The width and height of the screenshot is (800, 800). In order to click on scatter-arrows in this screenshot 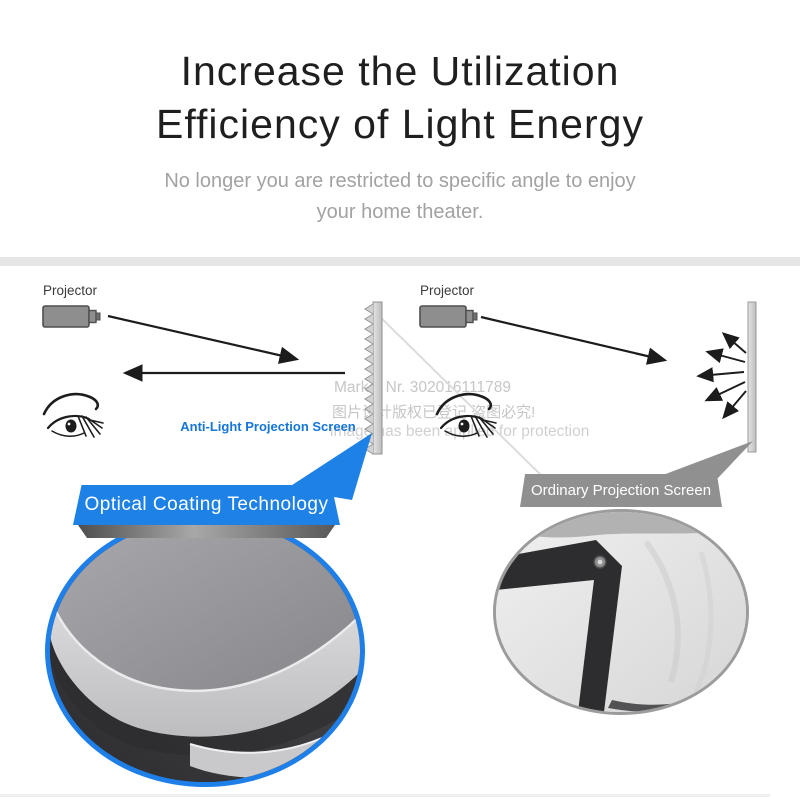, I will do `click(721, 376)`.